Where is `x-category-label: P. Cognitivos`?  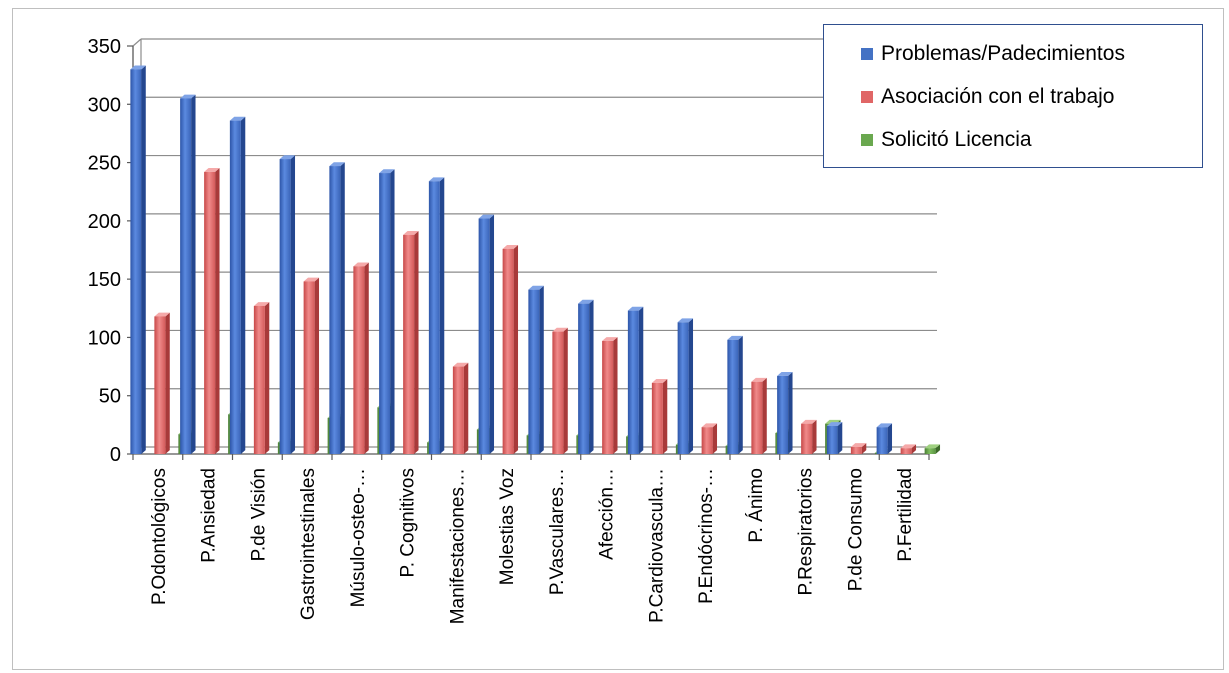 x-category-label: P. Cognitivos is located at coordinates (408, 523).